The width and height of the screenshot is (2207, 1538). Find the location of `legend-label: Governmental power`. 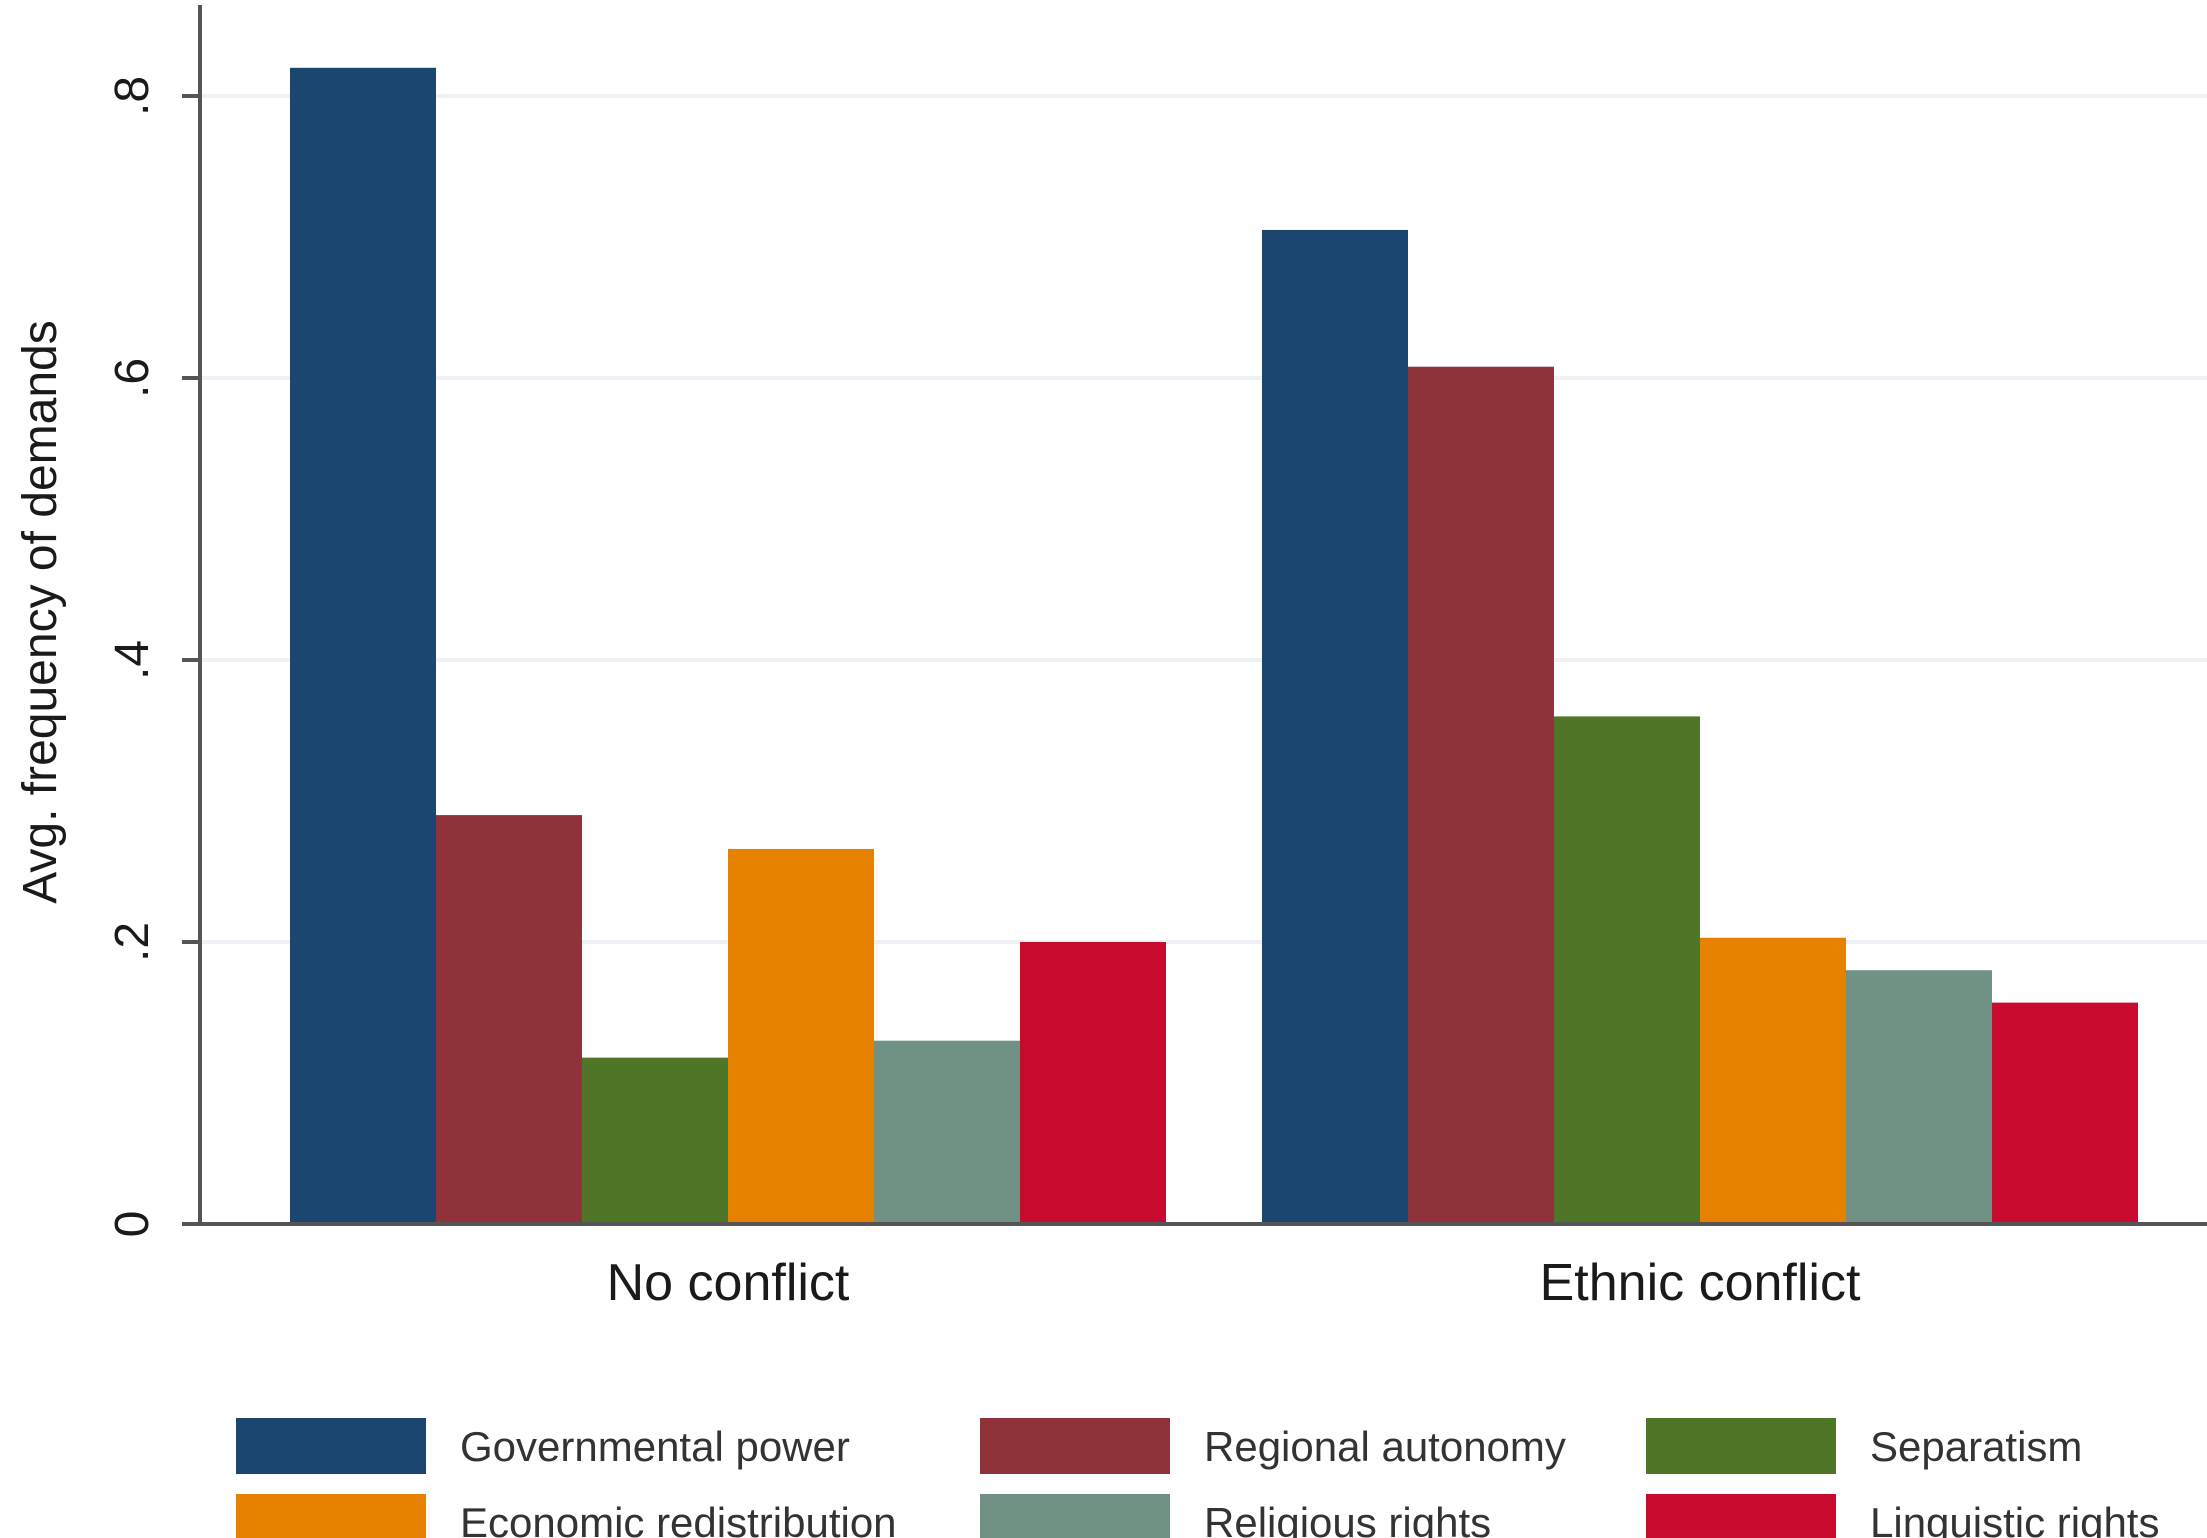

legend-label: Governmental power is located at coordinates (655, 1446).